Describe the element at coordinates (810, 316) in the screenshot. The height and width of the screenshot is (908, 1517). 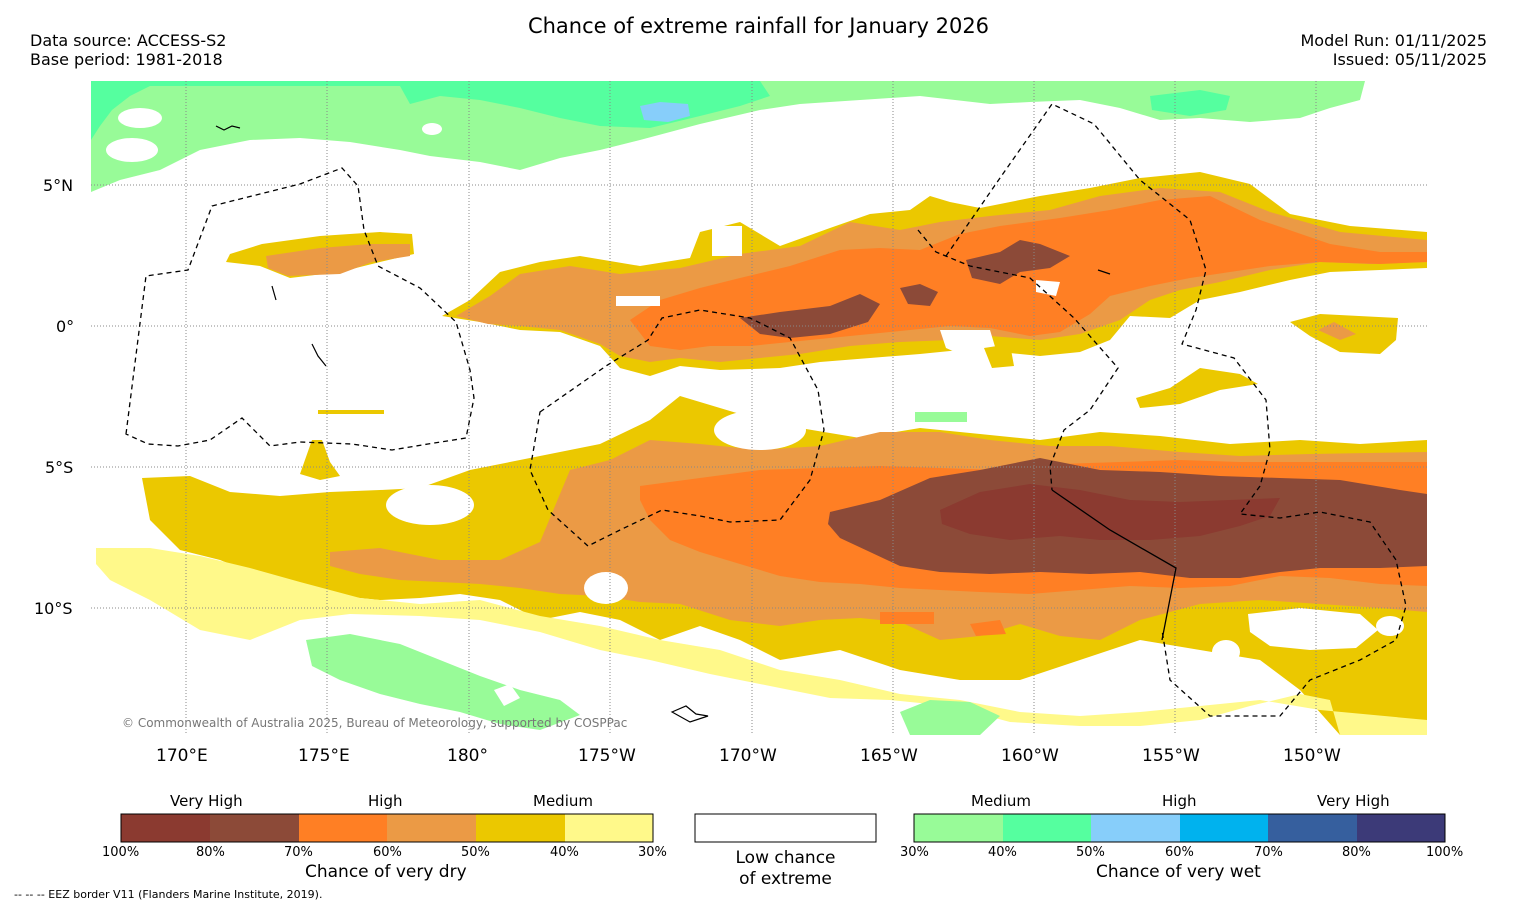
I see `dry-region-north-band-vh` at that location.